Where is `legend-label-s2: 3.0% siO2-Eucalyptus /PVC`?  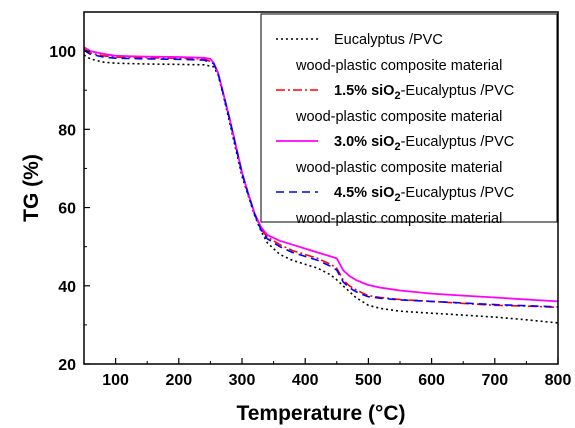 legend-label-s2: 3.0% siO2-Eucalyptus /PVC is located at coordinates (424, 143).